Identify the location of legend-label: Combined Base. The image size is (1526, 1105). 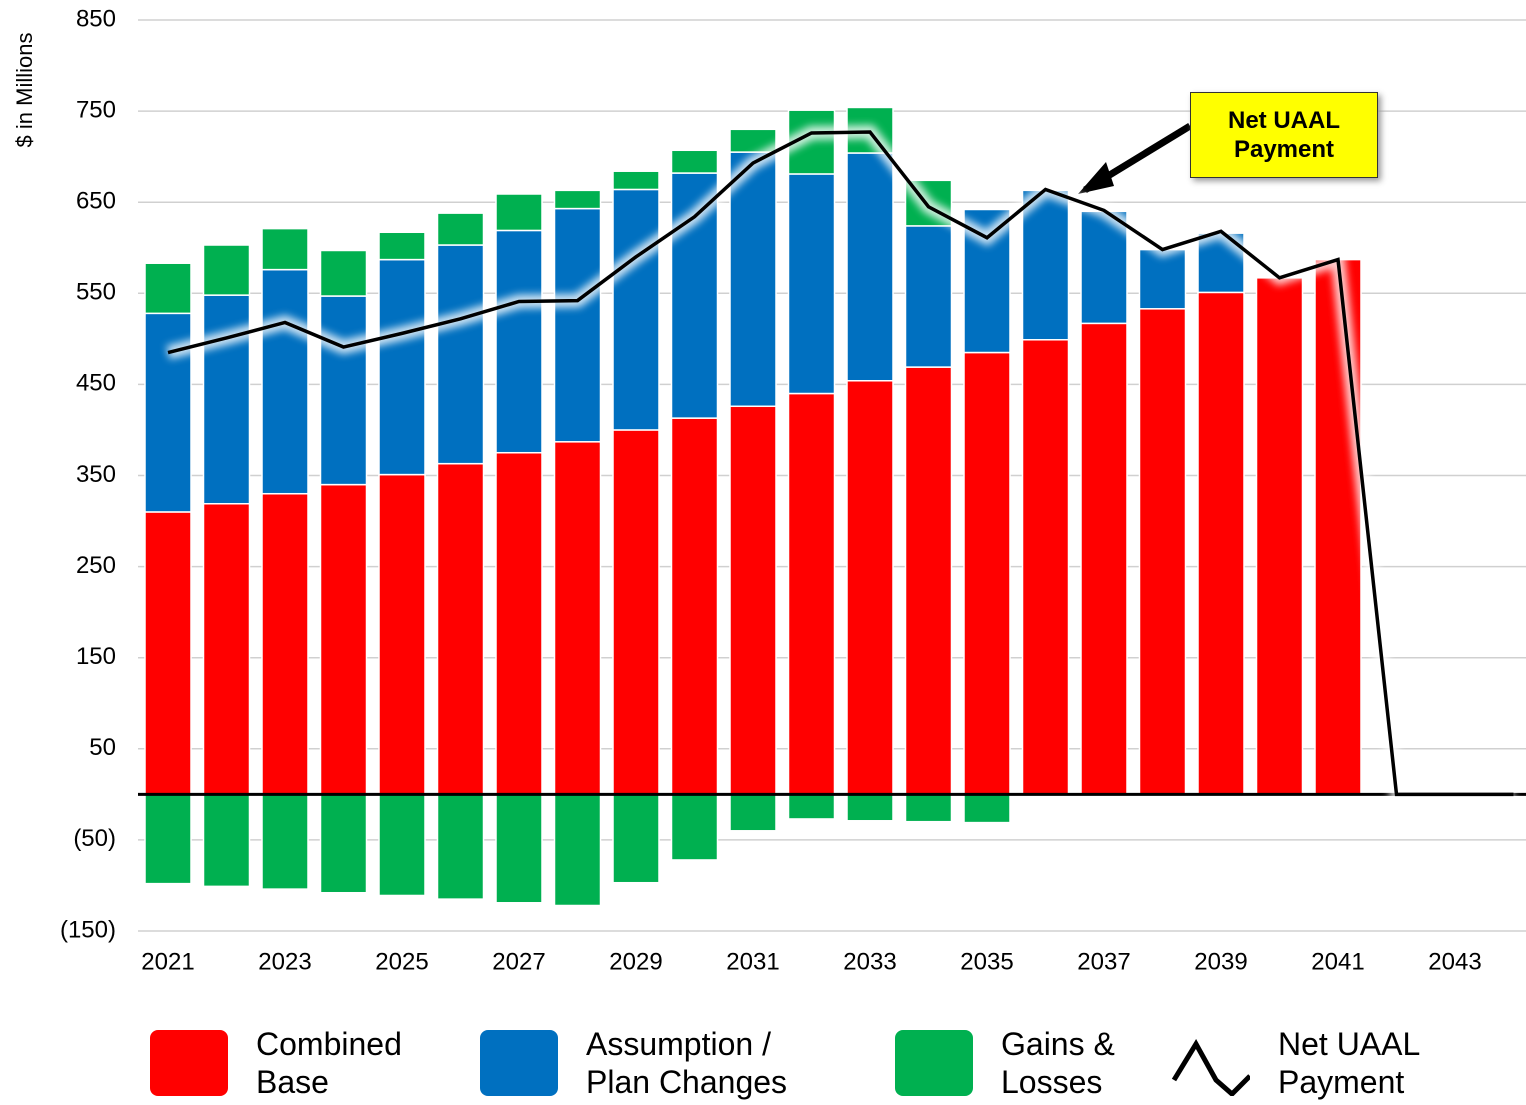
(329, 1063).